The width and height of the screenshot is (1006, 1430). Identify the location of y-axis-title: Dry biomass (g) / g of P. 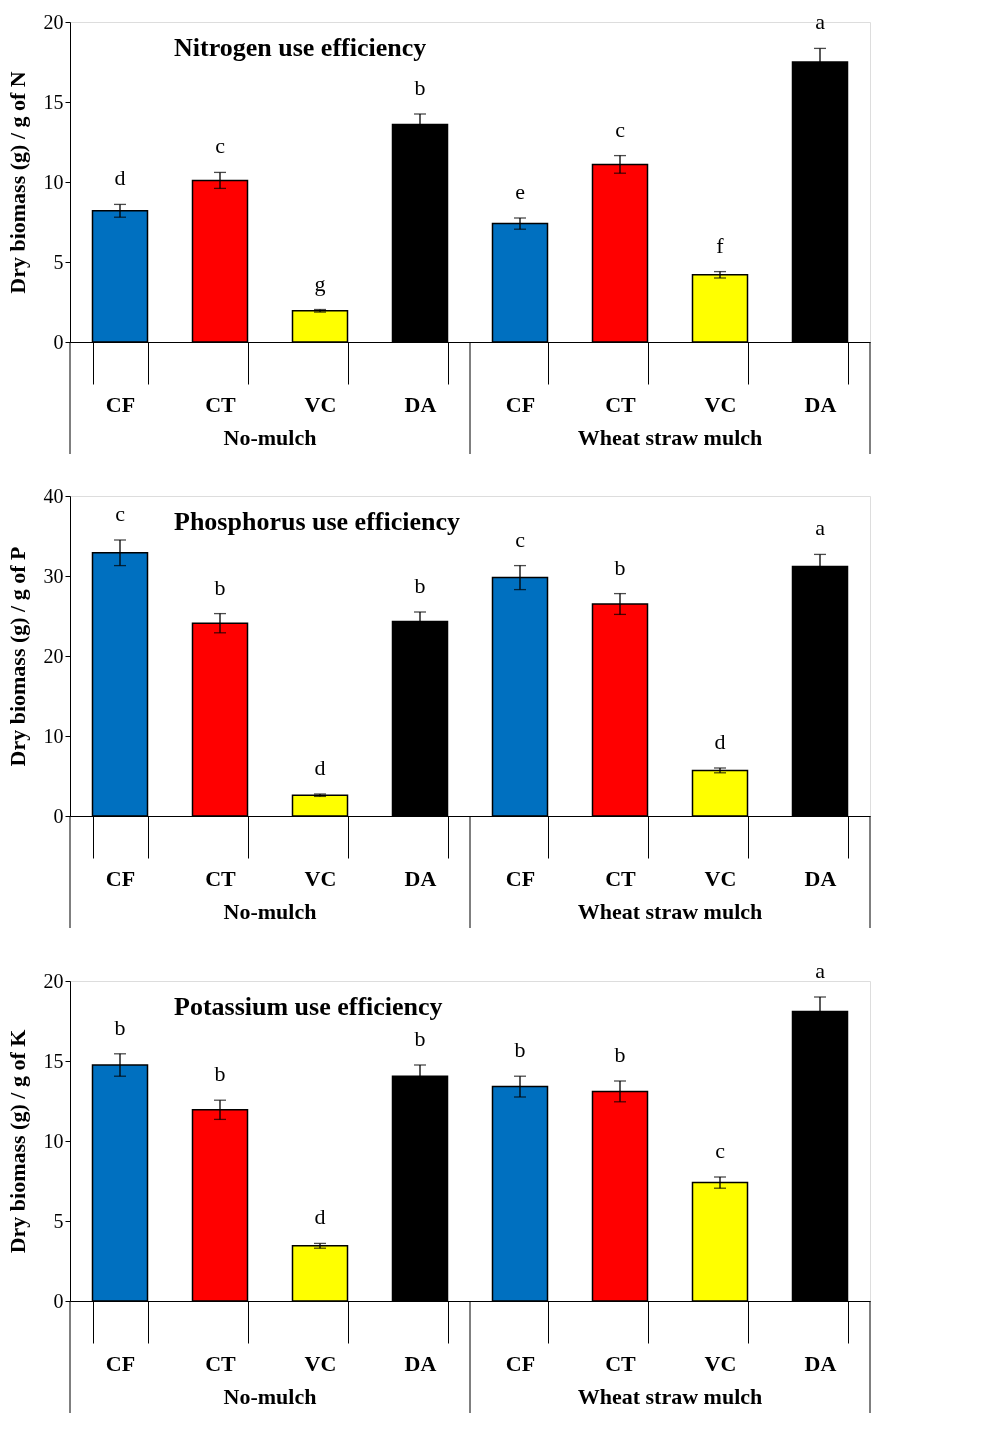
(17, 656).